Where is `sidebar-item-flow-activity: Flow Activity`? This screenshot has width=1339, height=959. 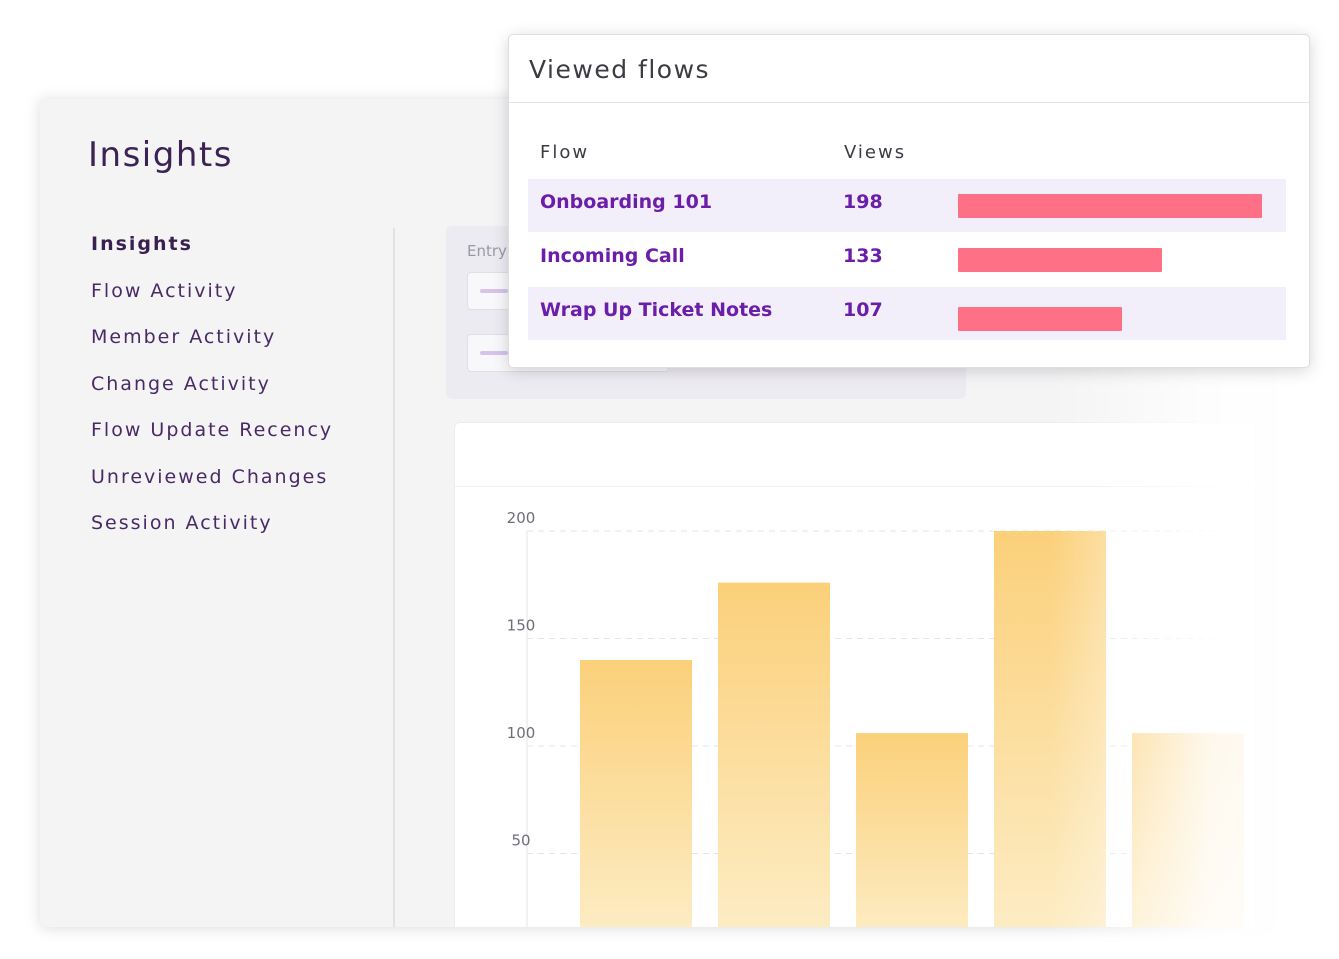
sidebar-item-flow-activity: Flow Activity is located at coordinates (164, 290).